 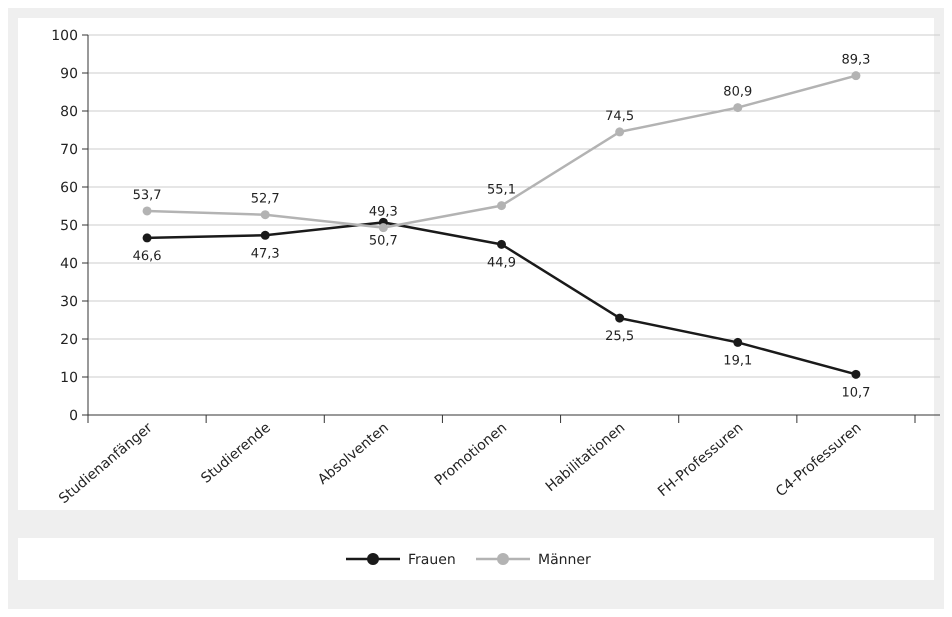 What do you see at coordinates (69, 74) in the screenshot?
I see `y-tick-label: 90` at bounding box center [69, 74].